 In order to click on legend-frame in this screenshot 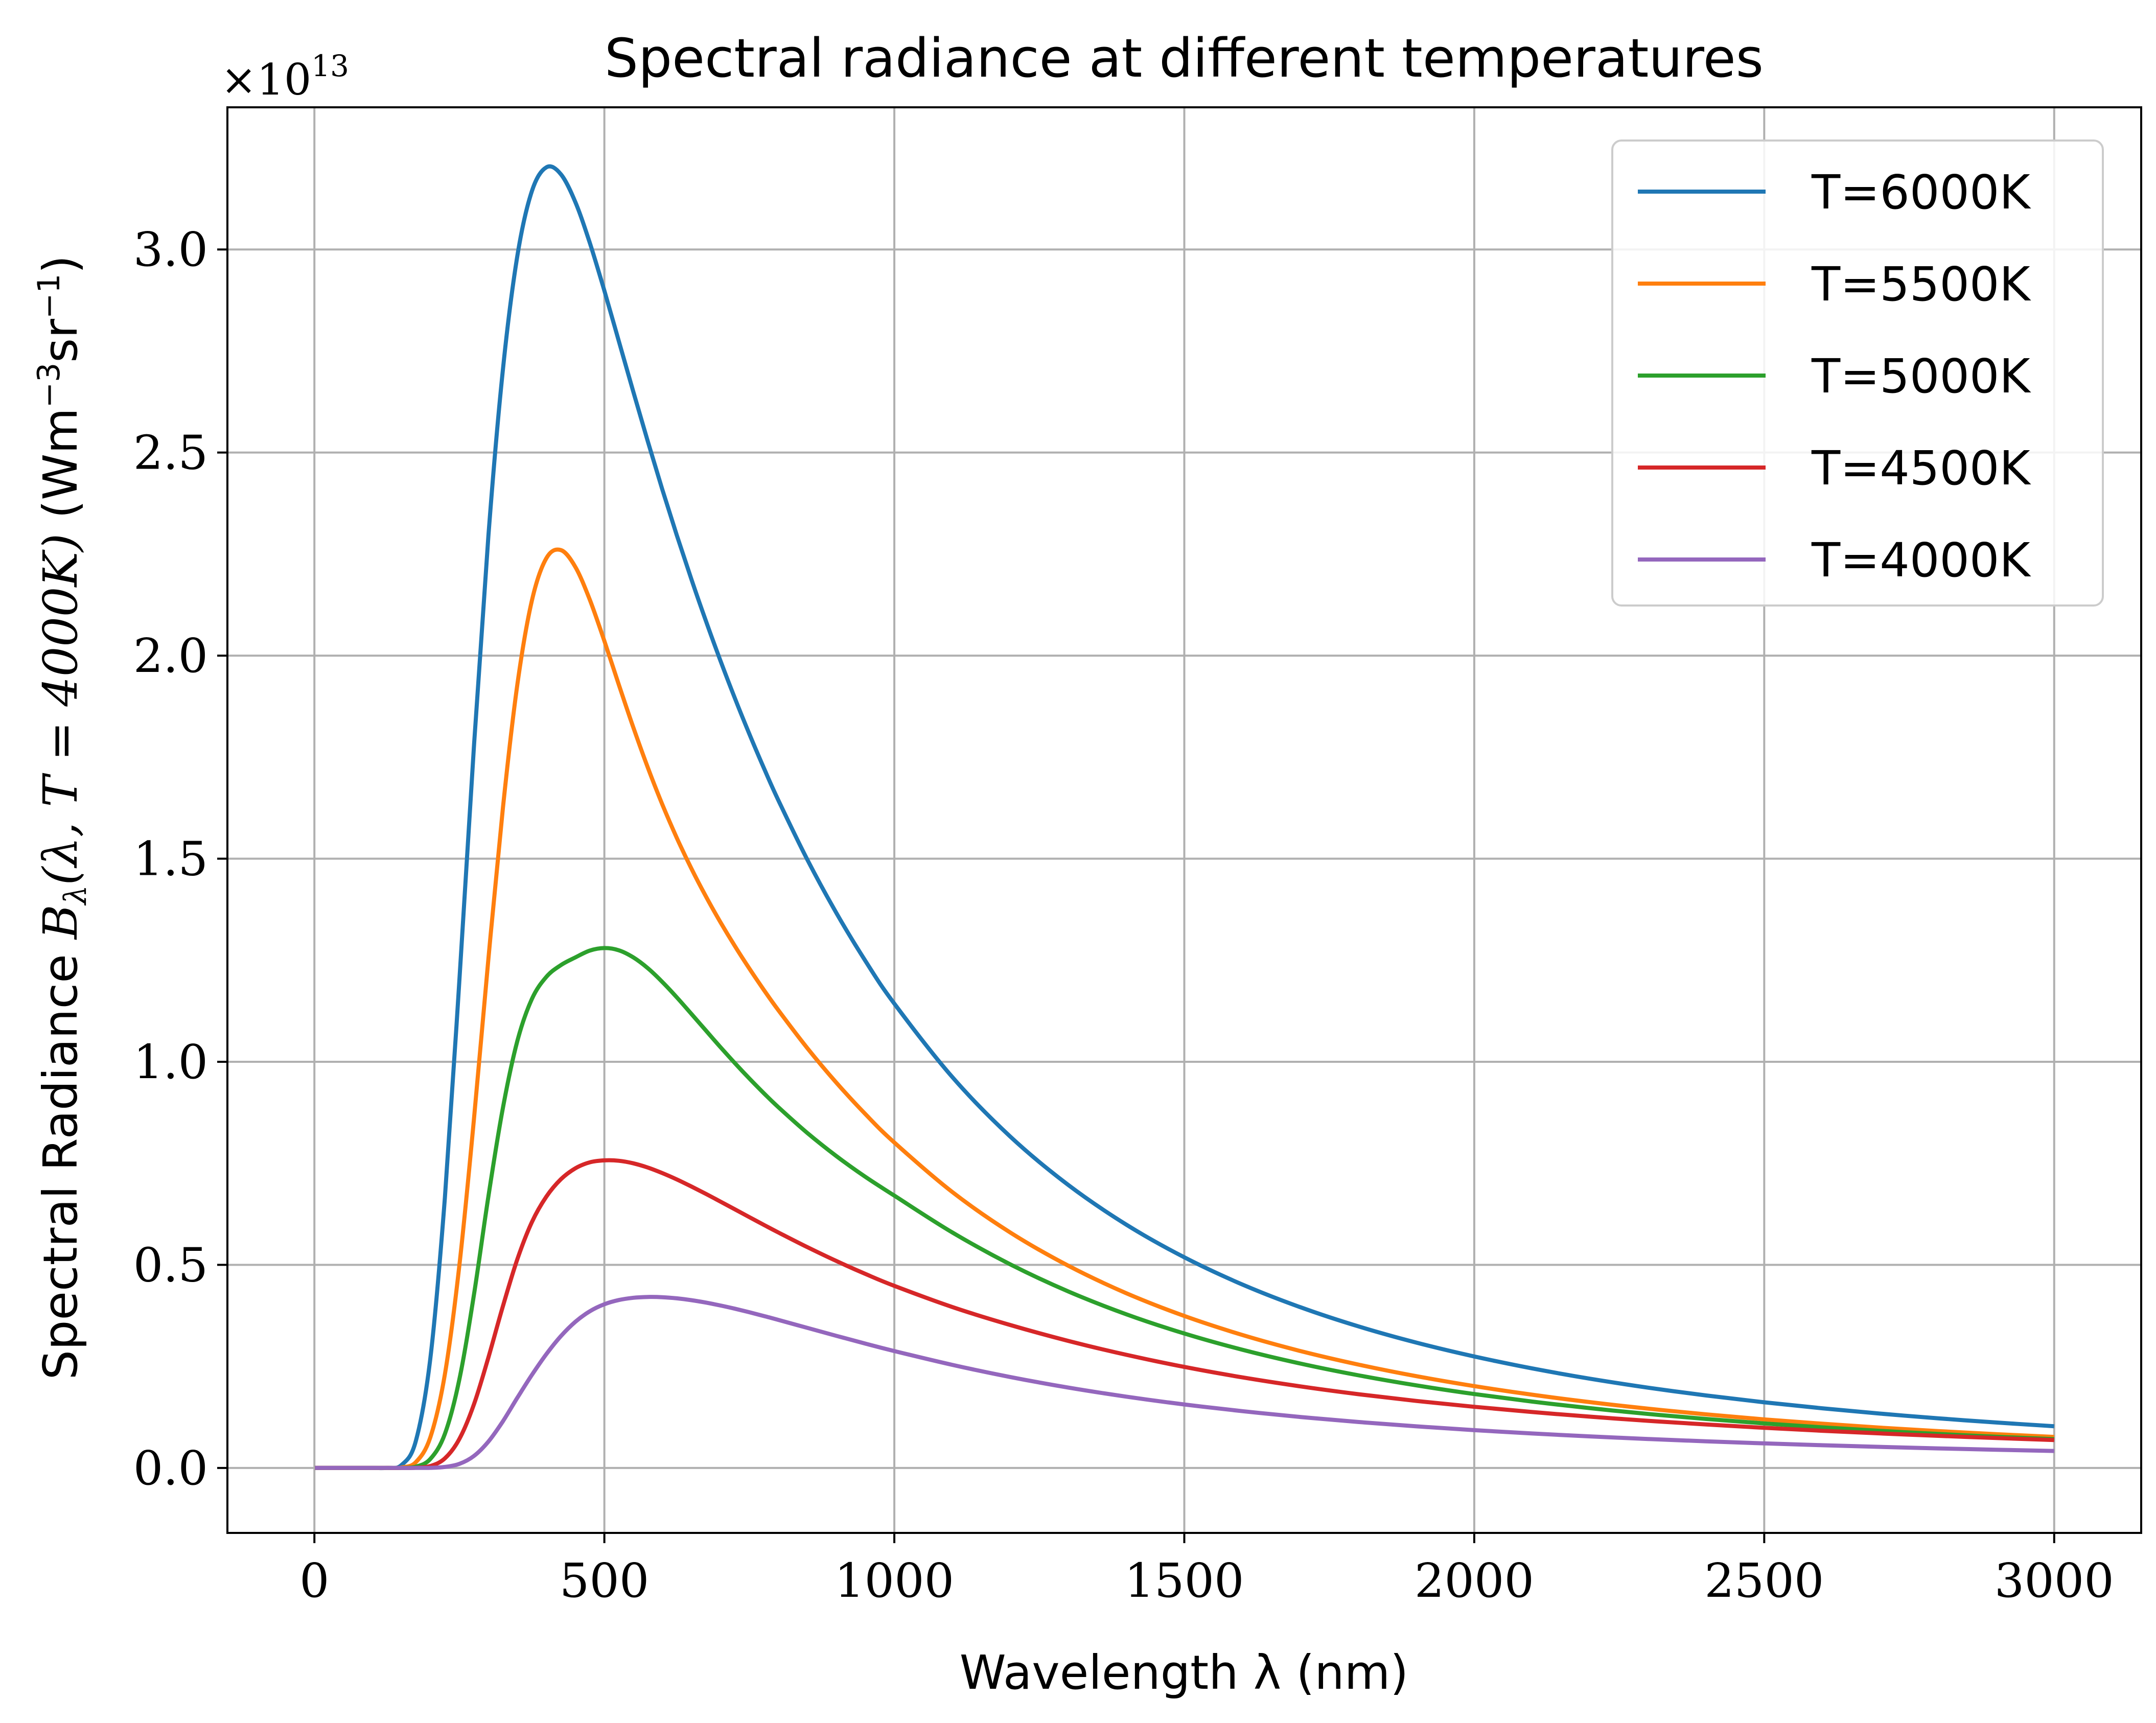, I will do `click(1858, 373)`.